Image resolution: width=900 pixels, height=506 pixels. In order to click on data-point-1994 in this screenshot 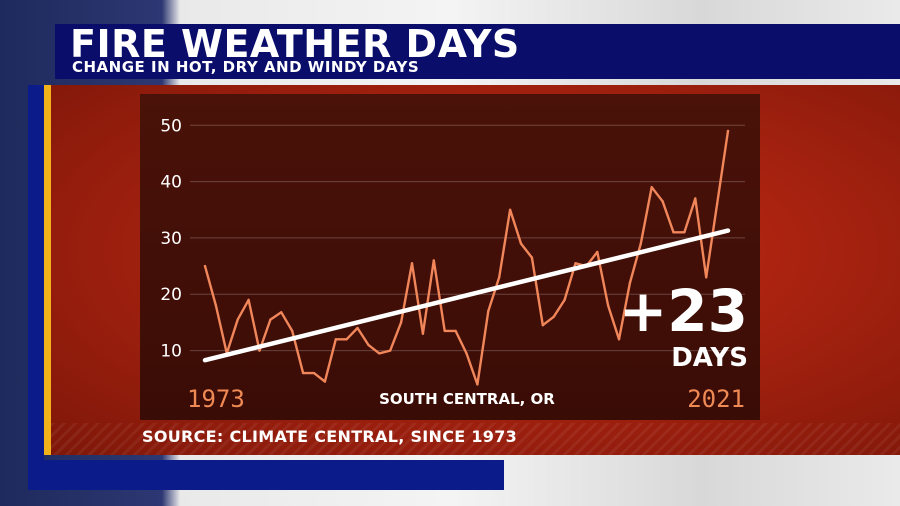, I will do `click(433, 260)`.